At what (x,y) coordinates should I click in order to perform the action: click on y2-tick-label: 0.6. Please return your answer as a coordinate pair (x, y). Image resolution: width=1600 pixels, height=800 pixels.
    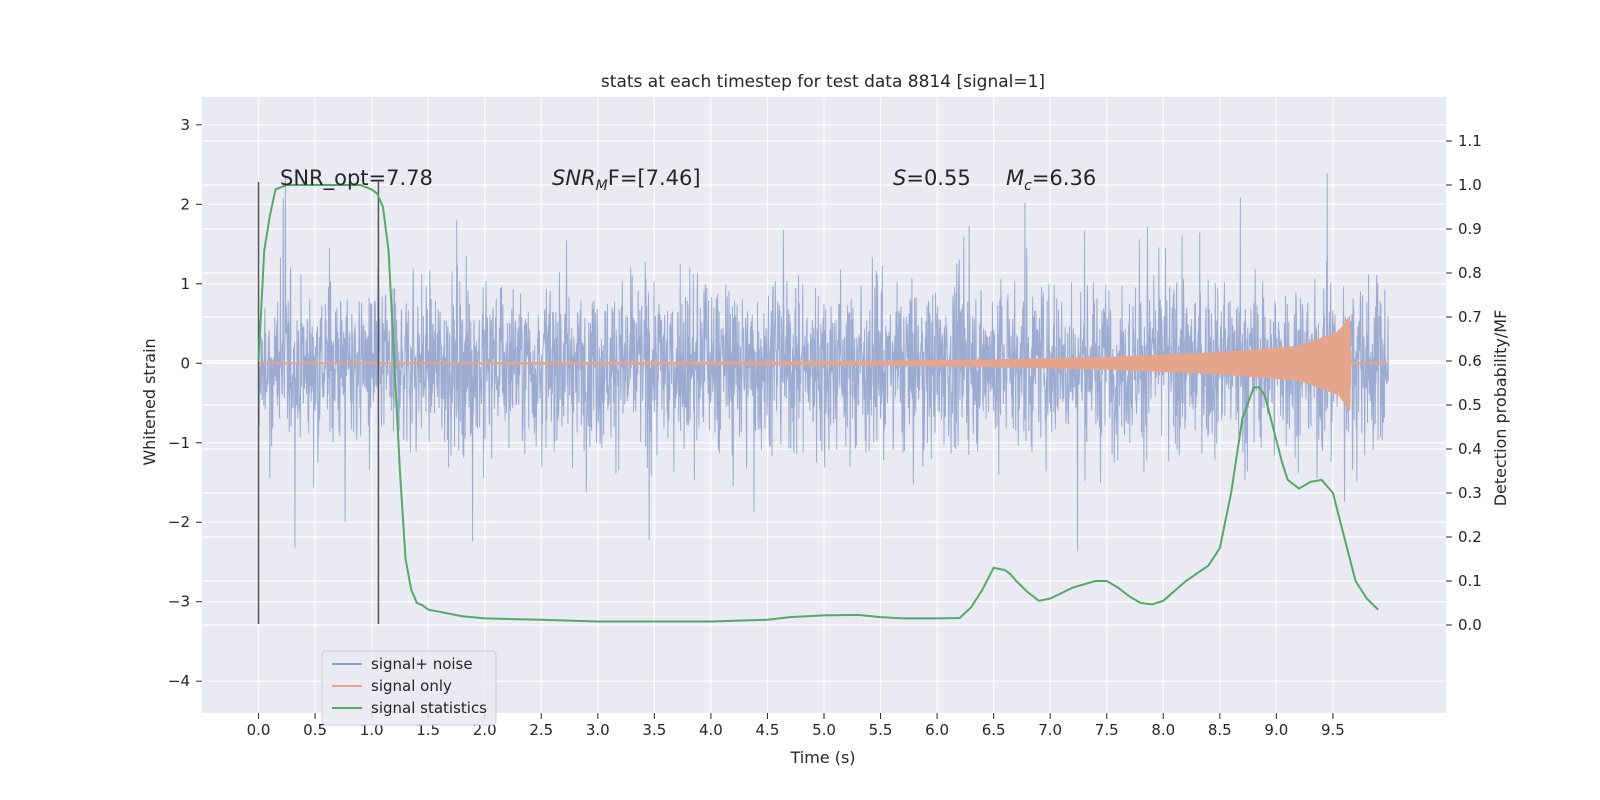
    Looking at the image, I should click on (1470, 361).